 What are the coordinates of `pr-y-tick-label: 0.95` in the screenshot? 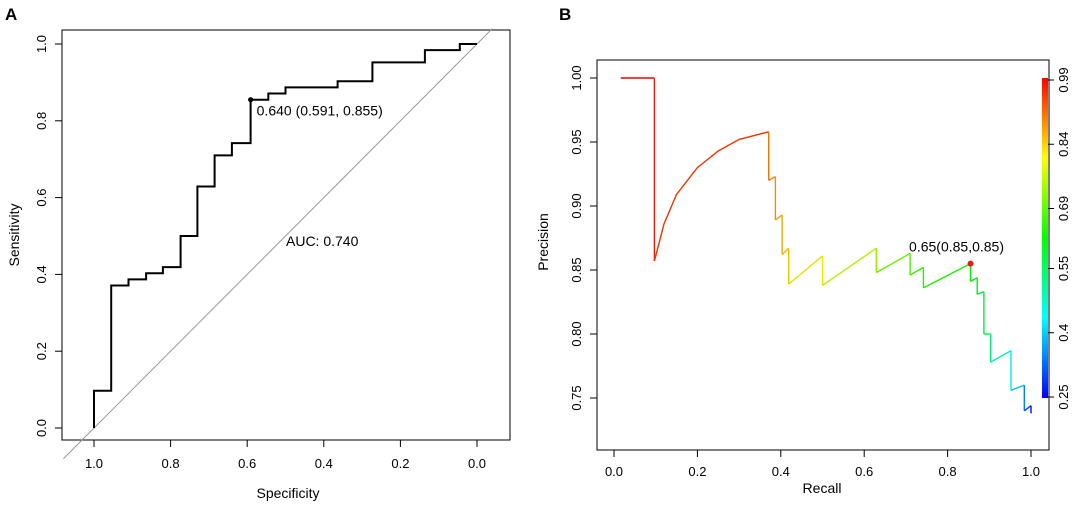 It's located at (576, 141).